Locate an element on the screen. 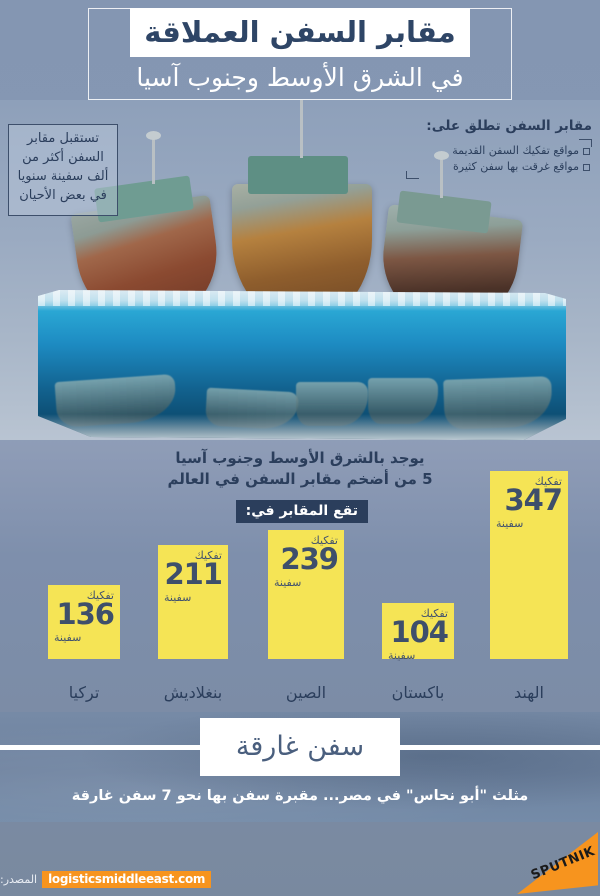 This screenshot has width=600, height=896. bar: تفكيك 239 سفينة is located at coordinates (306, 594).